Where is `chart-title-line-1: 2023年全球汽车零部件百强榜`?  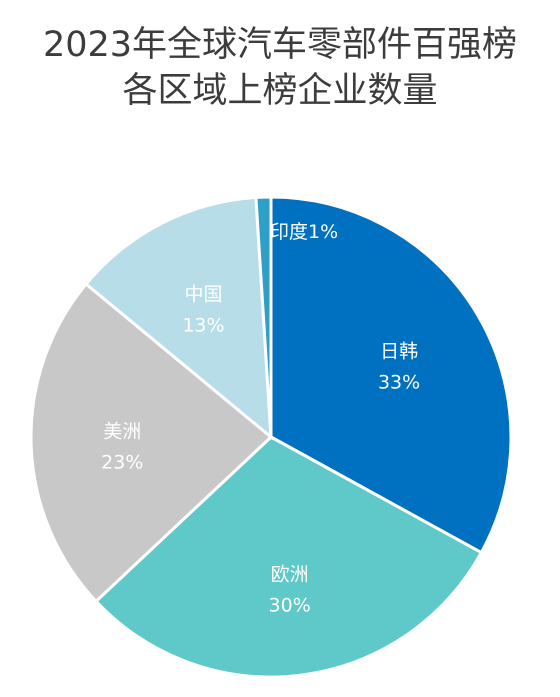
chart-title-line-1: 2023年全球汽车零部件百强榜 is located at coordinates (280, 45).